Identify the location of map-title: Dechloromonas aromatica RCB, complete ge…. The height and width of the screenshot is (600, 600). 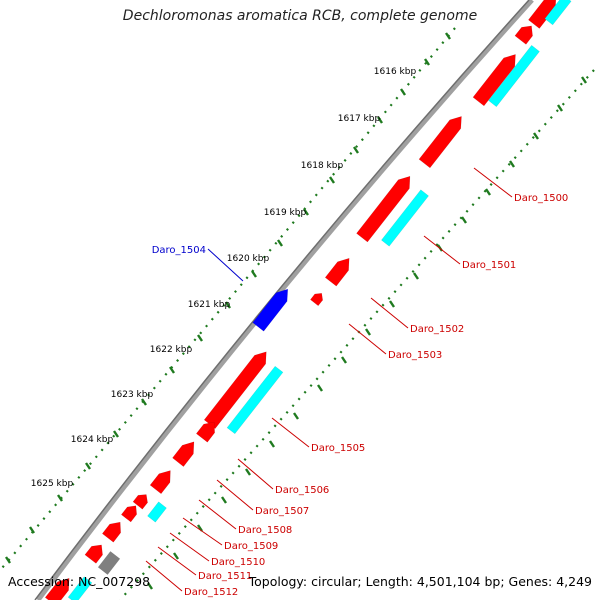
(300, 16).